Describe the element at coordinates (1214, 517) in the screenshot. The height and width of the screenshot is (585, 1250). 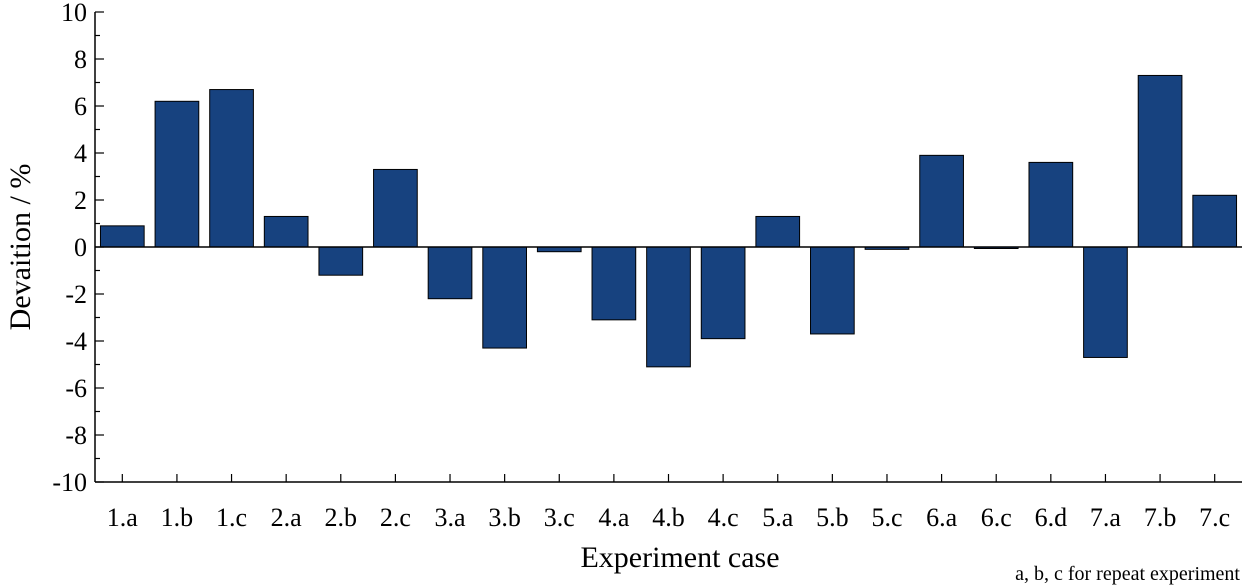
I see `x-tick-label-7.c: 7.c` at that location.